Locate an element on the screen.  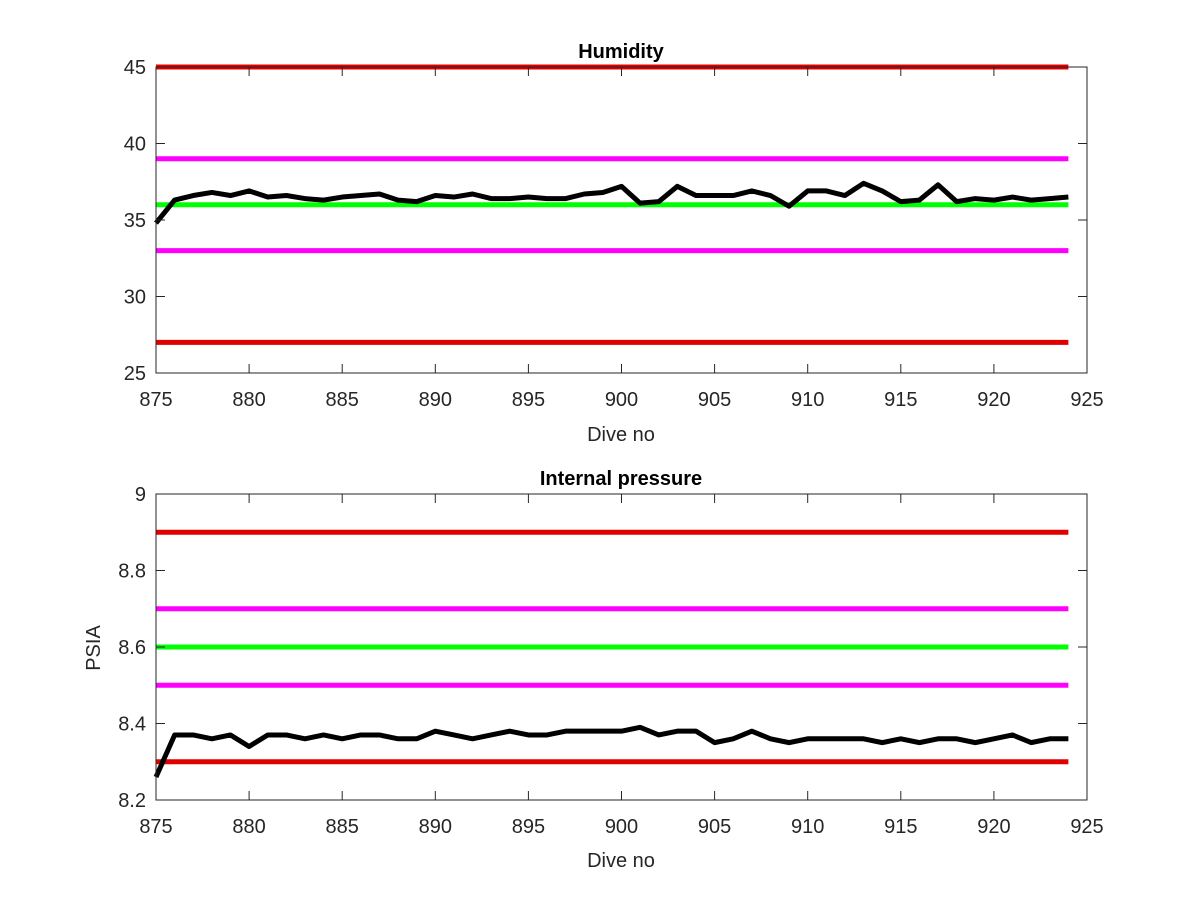
humidity-x-tick-label: 915 is located at coordinates (900, 400).